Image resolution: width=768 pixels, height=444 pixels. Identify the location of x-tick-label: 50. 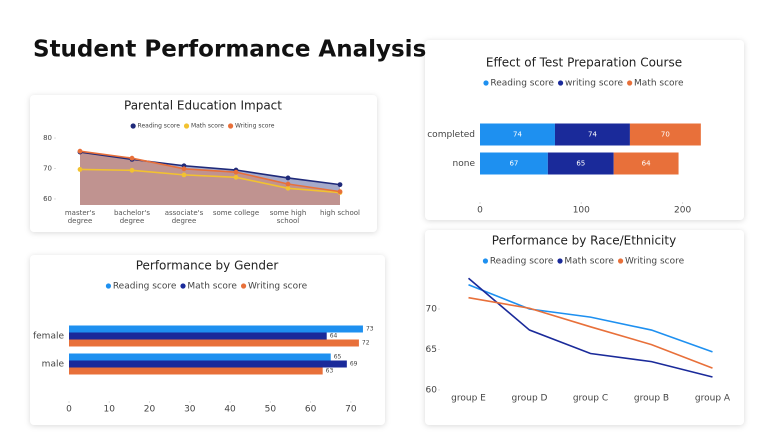
(271, 410).